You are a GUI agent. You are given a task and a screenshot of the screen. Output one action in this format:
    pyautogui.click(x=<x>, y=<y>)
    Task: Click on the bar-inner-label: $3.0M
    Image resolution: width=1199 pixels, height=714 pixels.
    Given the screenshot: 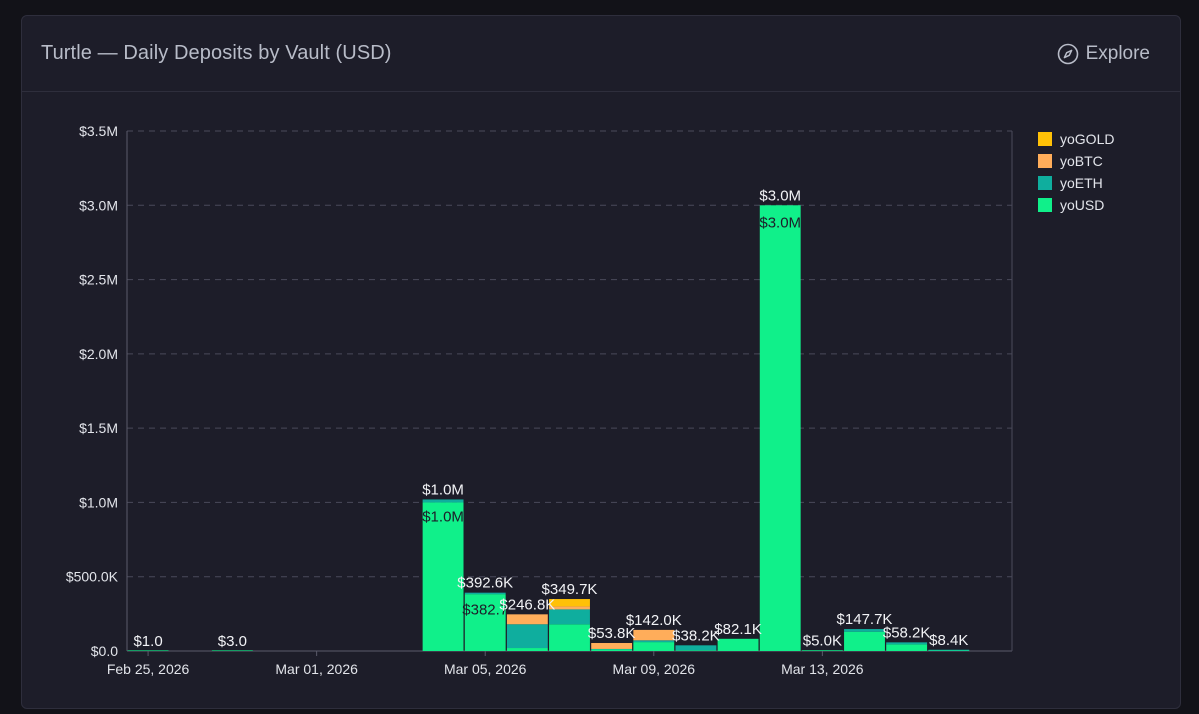 What is the action you would take?
    pyautogui.click(x=780, y=222)
    